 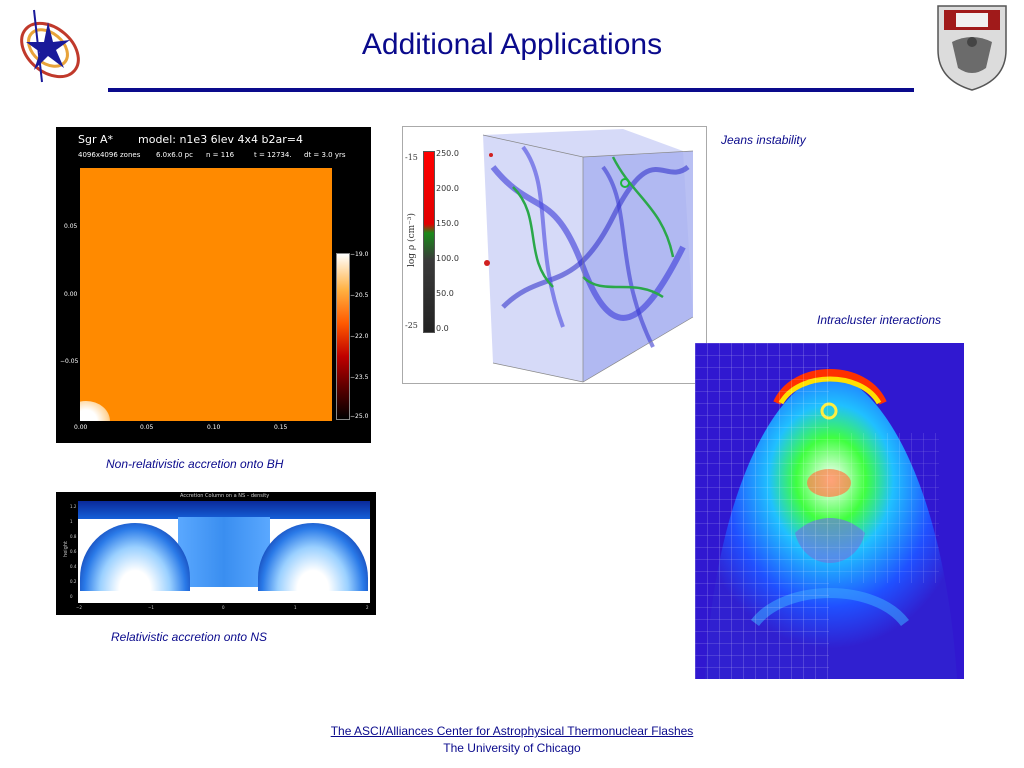 What do you see at coordinates (71, 294) in the screenshot?
I see `bh-ytick: 0.00` at bounding box center [71, 294].